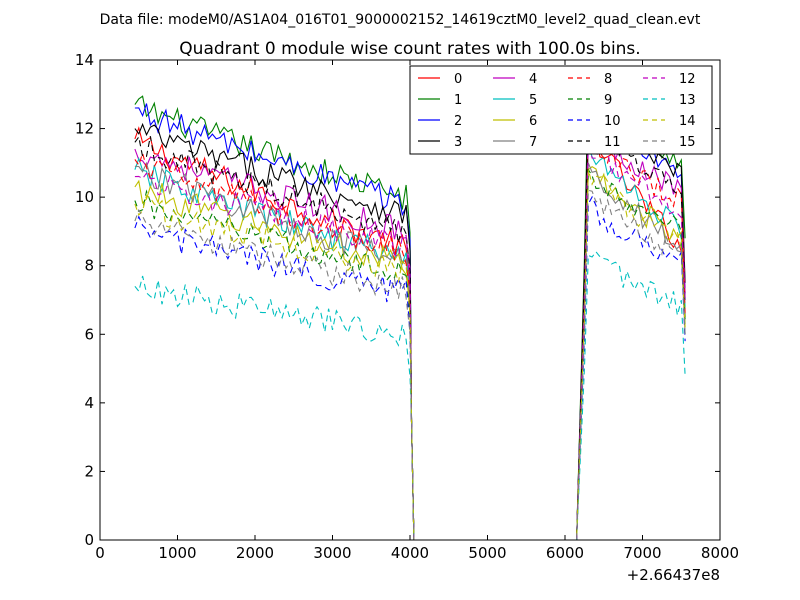  I want to click on y-tick-label: 8, so click(89, 266).